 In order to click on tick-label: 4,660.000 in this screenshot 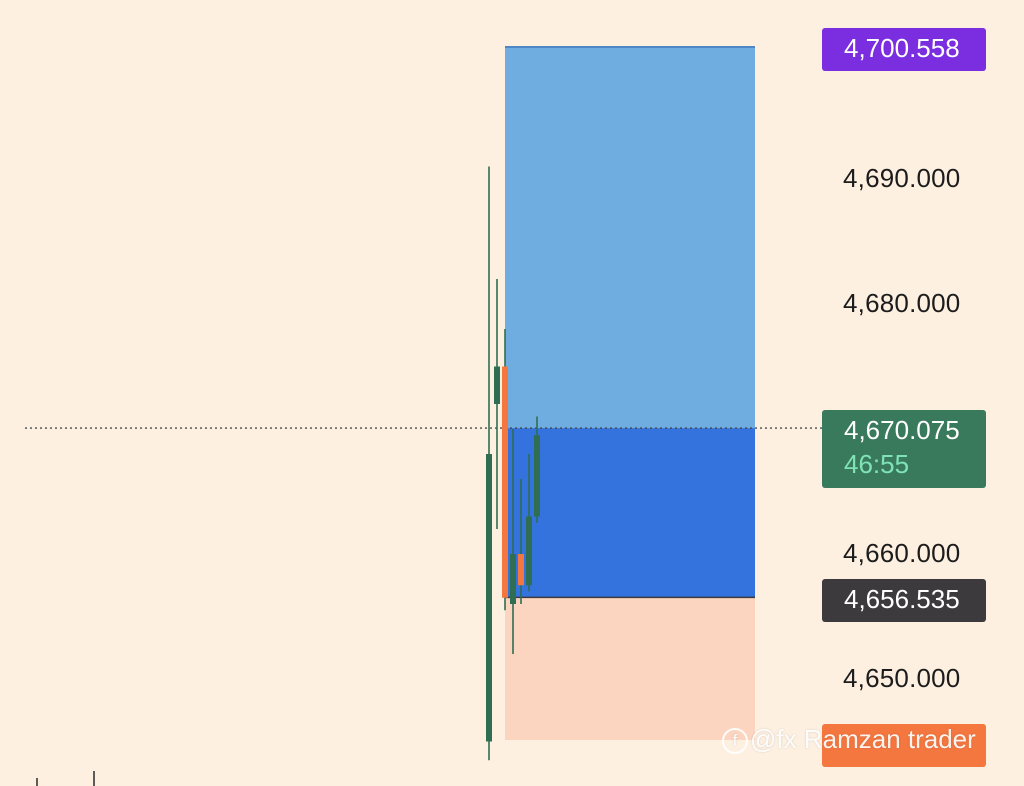, I will do `click(902, 553)`.